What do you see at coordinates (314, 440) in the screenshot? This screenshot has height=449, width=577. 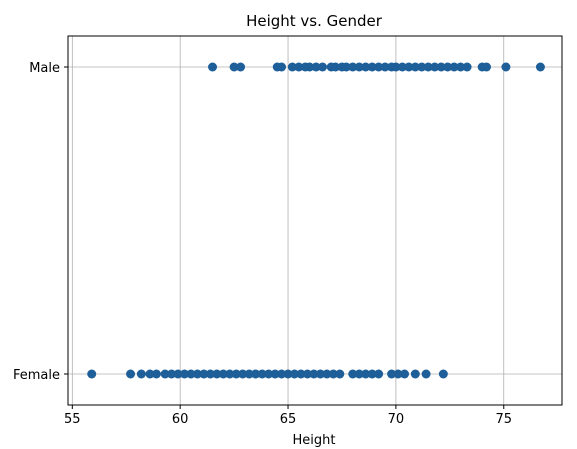 I see `x-axis-label: Height` at bounding box center [314, 440].